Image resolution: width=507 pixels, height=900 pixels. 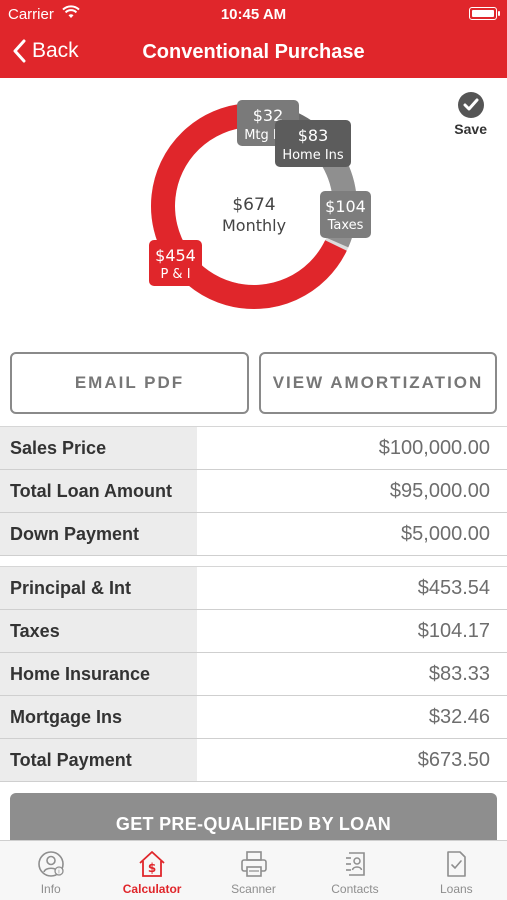 What do you see at coordinates (98, 534) in the screenshot?
I see `row-label: Down Payment` at bounding box center [98, 534].